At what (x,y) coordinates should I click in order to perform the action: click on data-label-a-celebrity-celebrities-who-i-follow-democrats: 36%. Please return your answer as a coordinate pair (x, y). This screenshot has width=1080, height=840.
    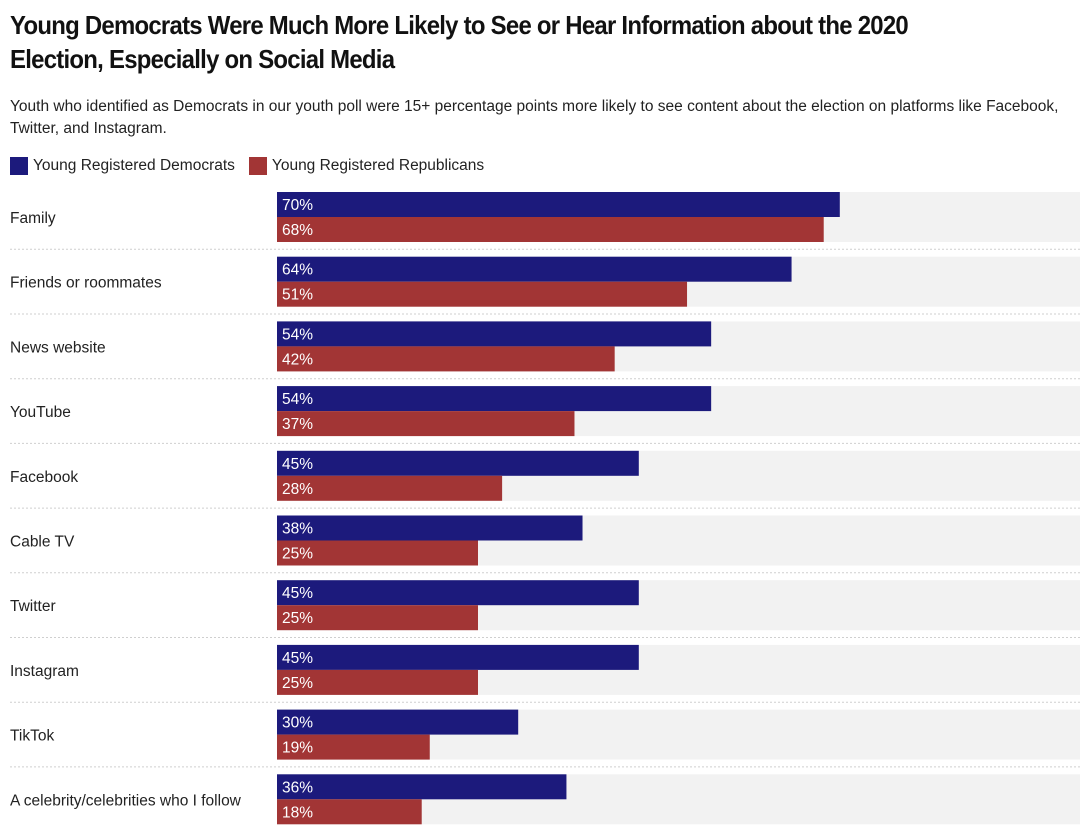
    Looking at the image, I should click on (297, 787).